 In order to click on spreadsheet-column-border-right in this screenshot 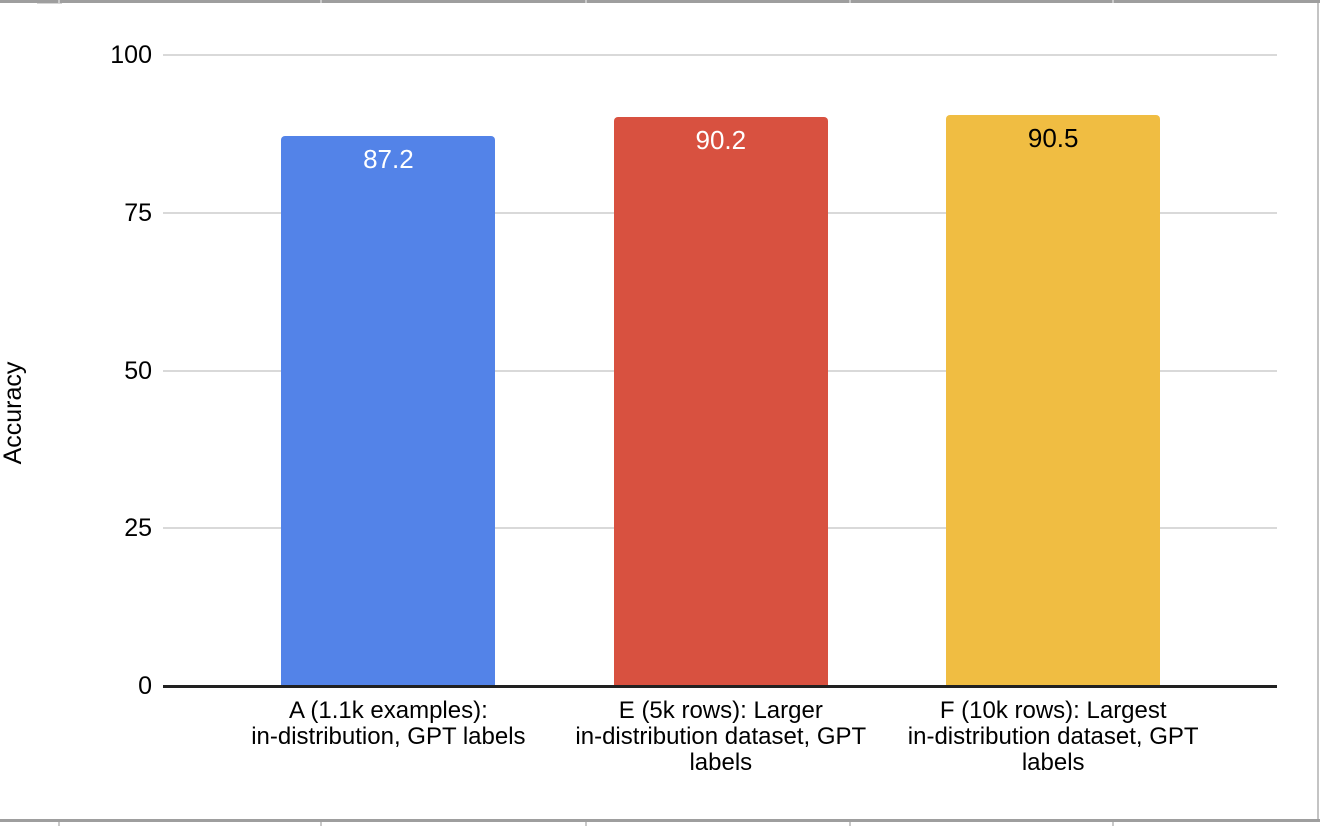, I will do `click(1318, 411)`.